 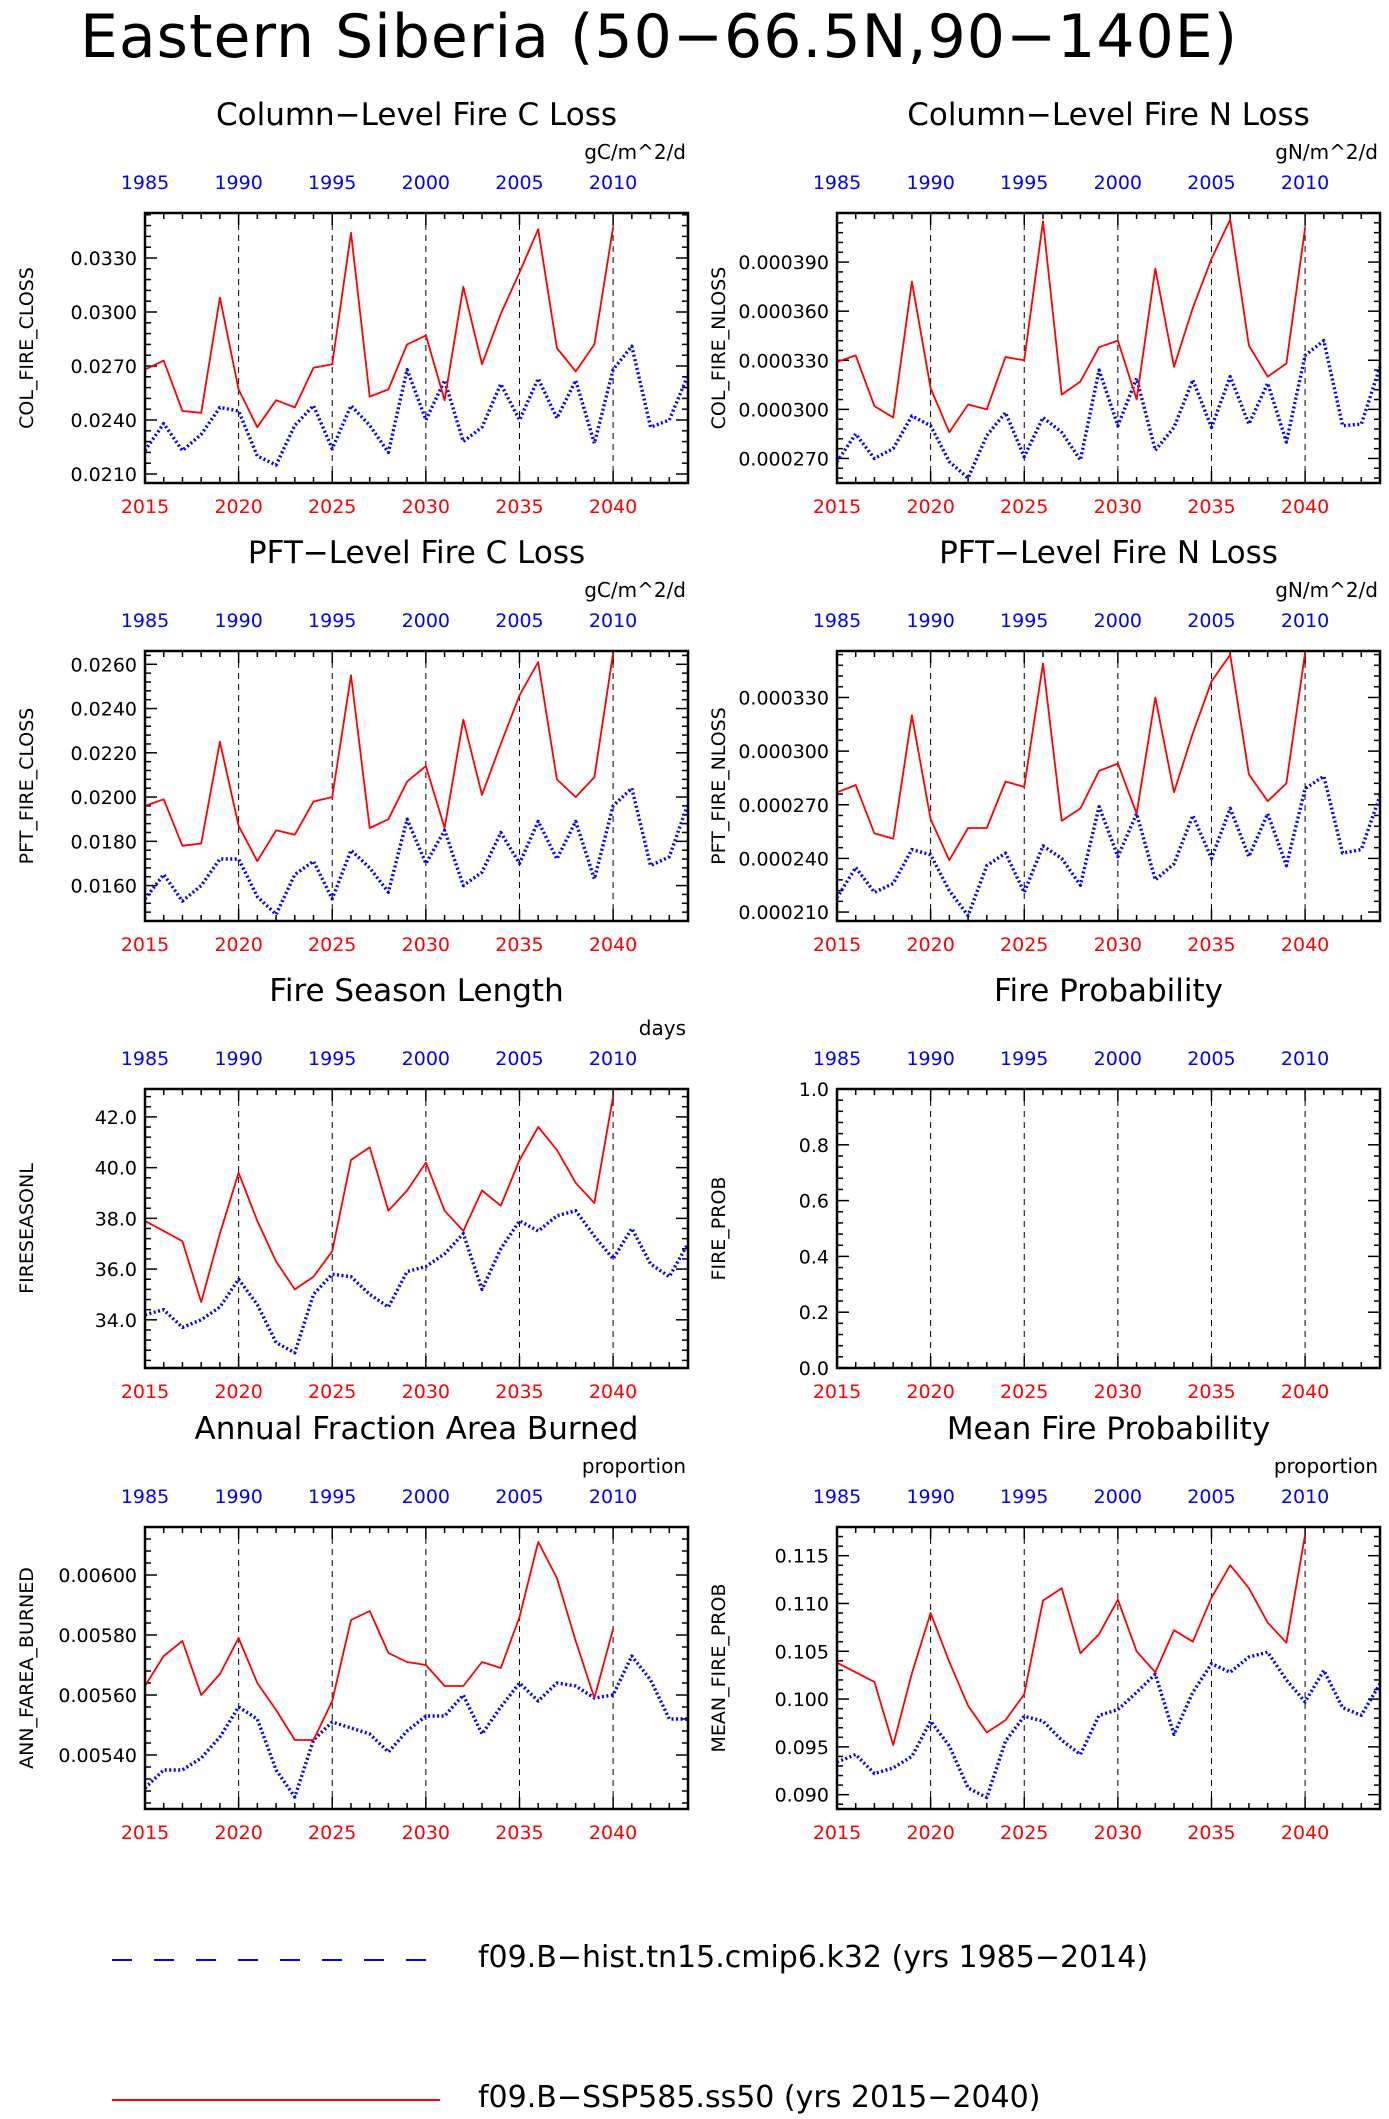 I want to click on panel-8-xlabel-top-1990: 1990, so click(x=930, y=1497).